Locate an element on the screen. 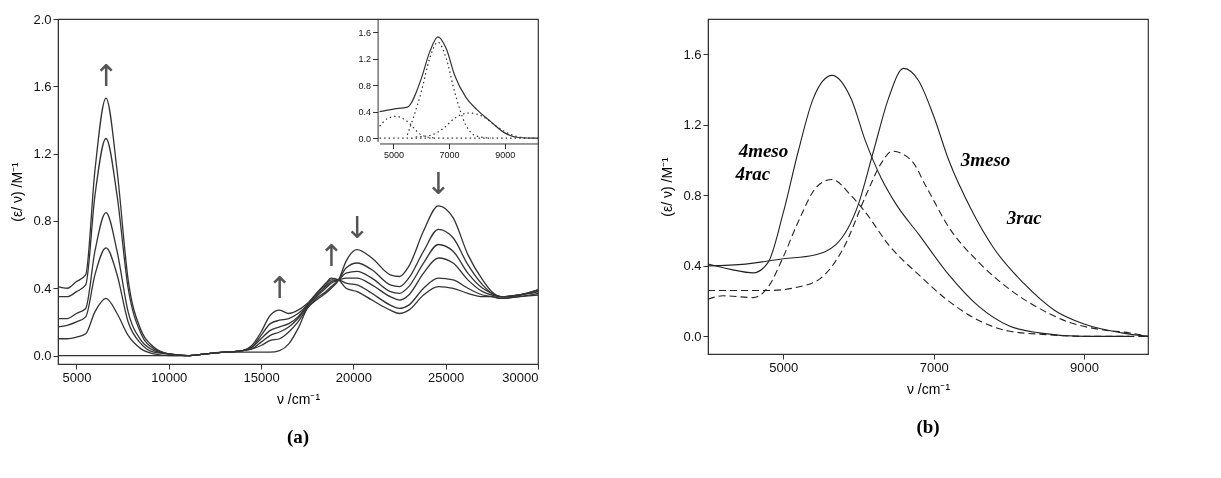  y-tick-label: 2.0 is located at coordinates (42, 19).